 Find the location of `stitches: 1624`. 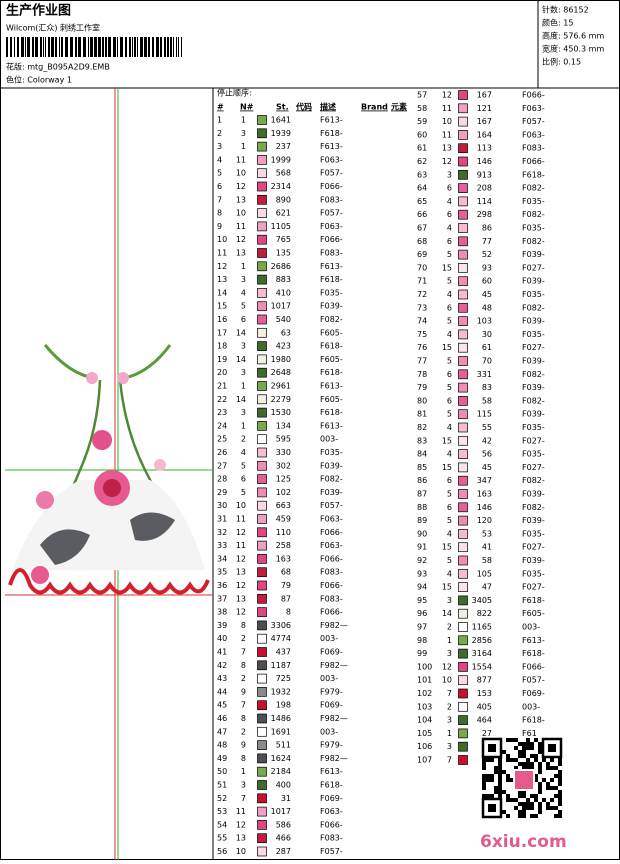

stitches: 1624 is located at coordinates (281, 758).